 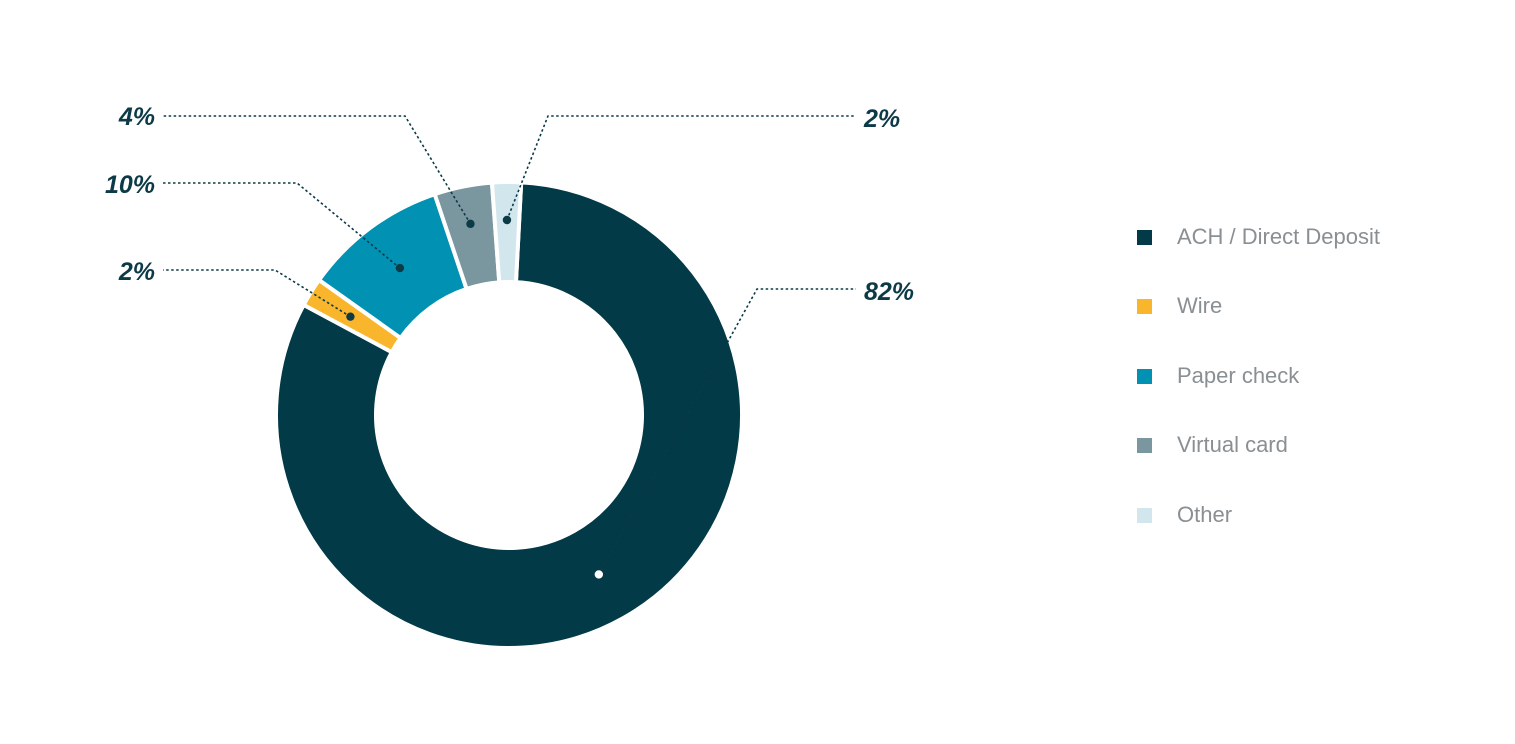 I want to click on value-labels: 82% 2% 10% 4% 2%, so click(x=509, y=204).